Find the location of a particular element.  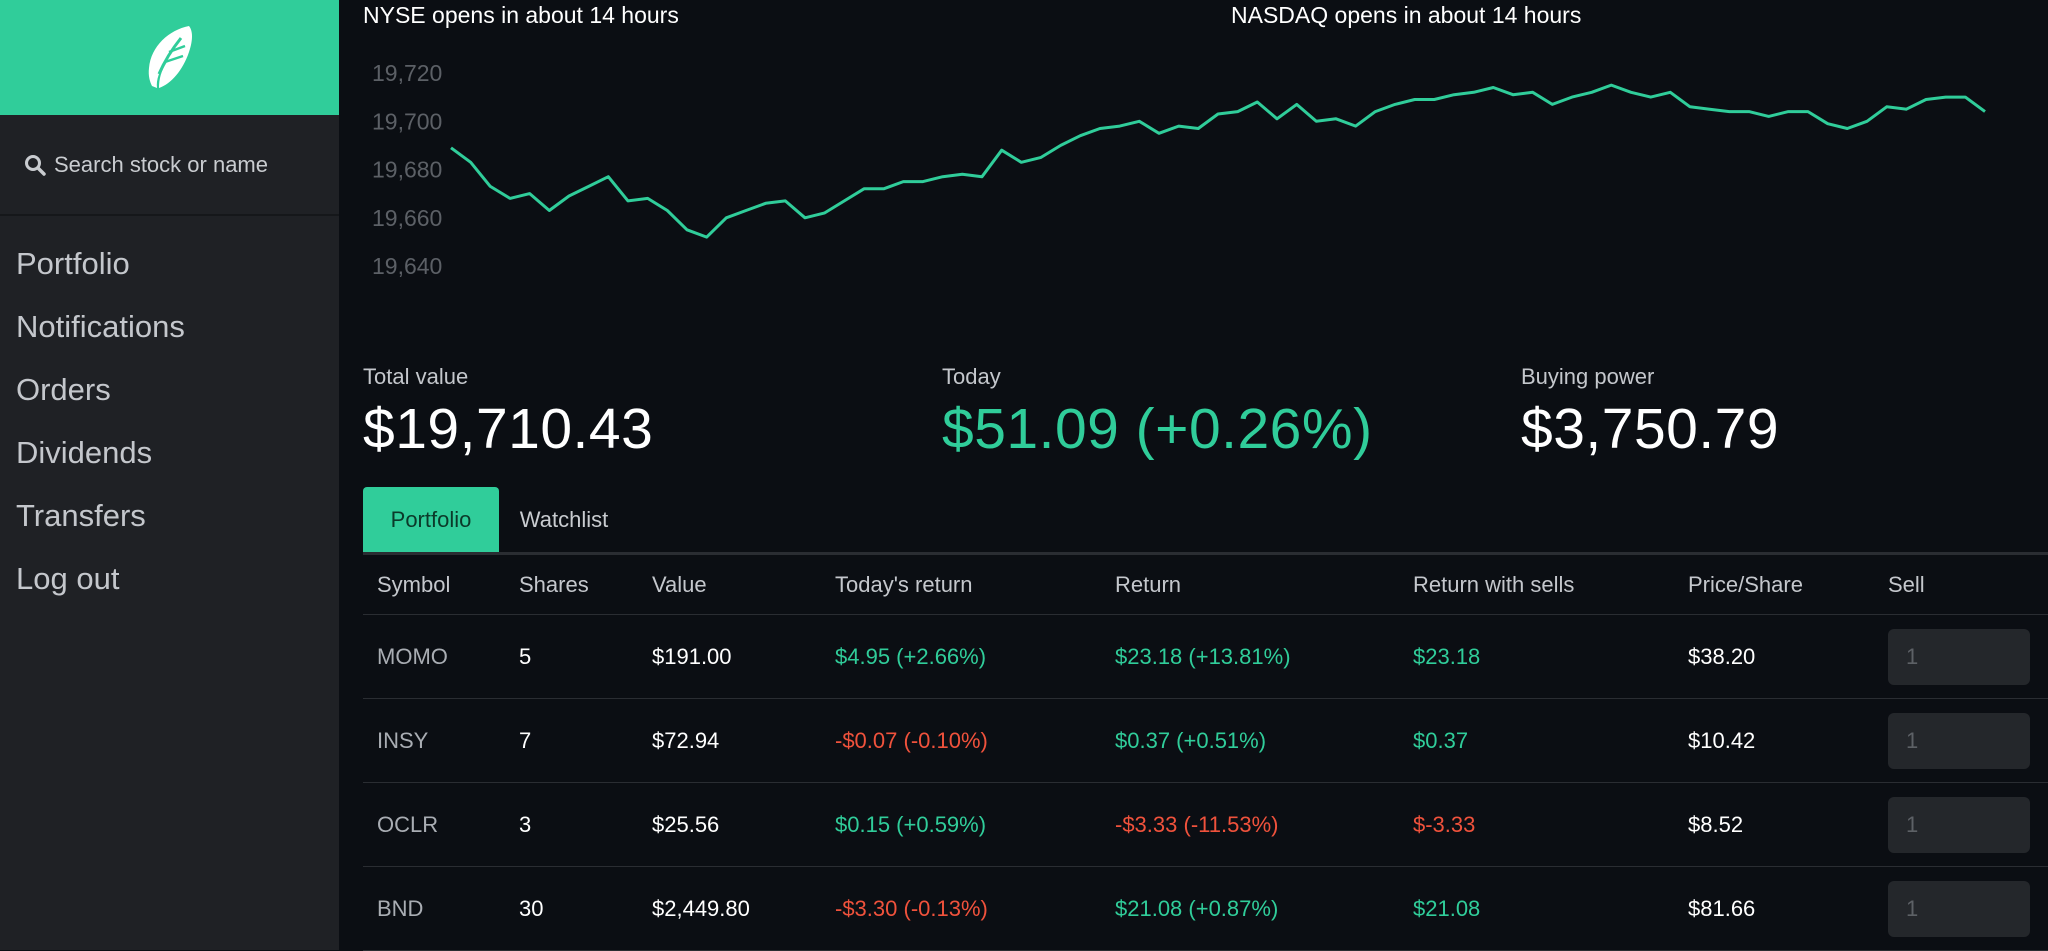

sidebar-item-notifications: Notifications is located at coordinates (100, 326).